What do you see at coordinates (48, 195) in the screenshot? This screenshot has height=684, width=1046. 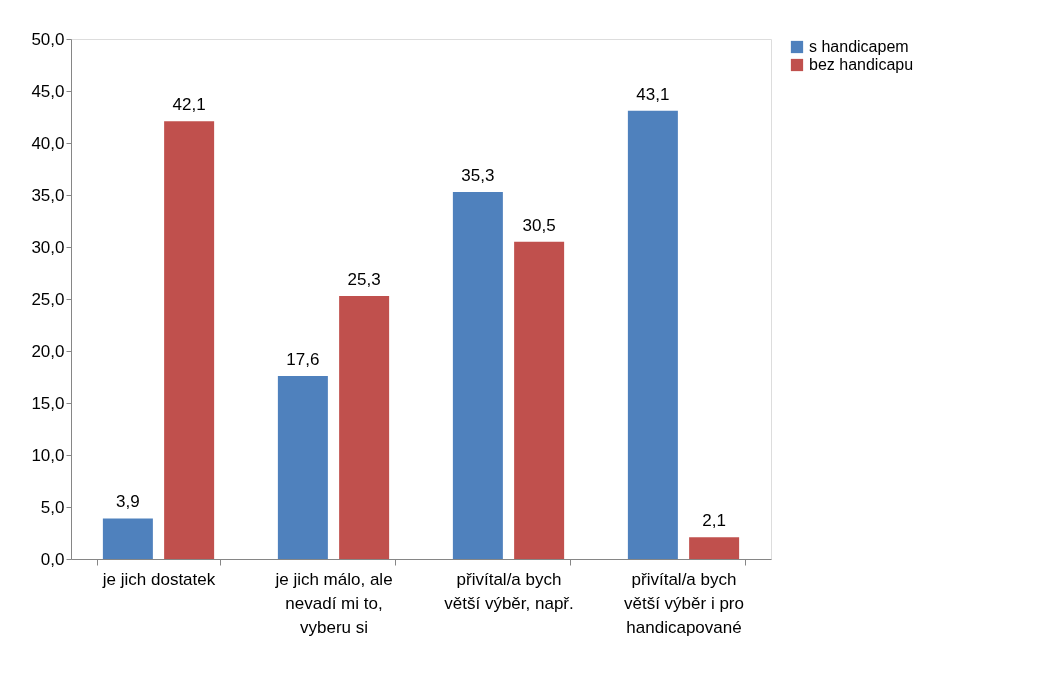 I see `y-tick-label: 35,0` at bounding box center [48, 195].